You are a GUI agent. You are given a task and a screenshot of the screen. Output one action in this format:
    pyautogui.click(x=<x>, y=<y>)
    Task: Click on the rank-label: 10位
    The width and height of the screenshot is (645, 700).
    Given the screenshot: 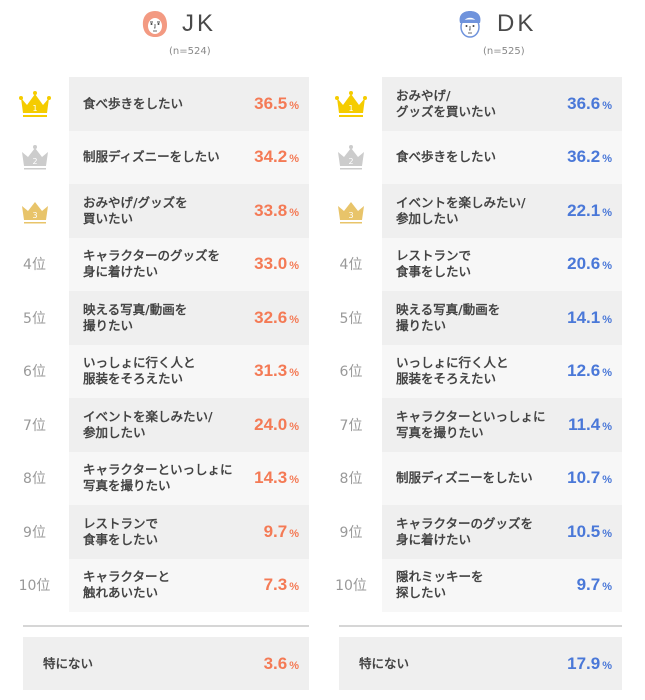 What is the action you would take?
    pyautogui.click(x=34, y=586)
    